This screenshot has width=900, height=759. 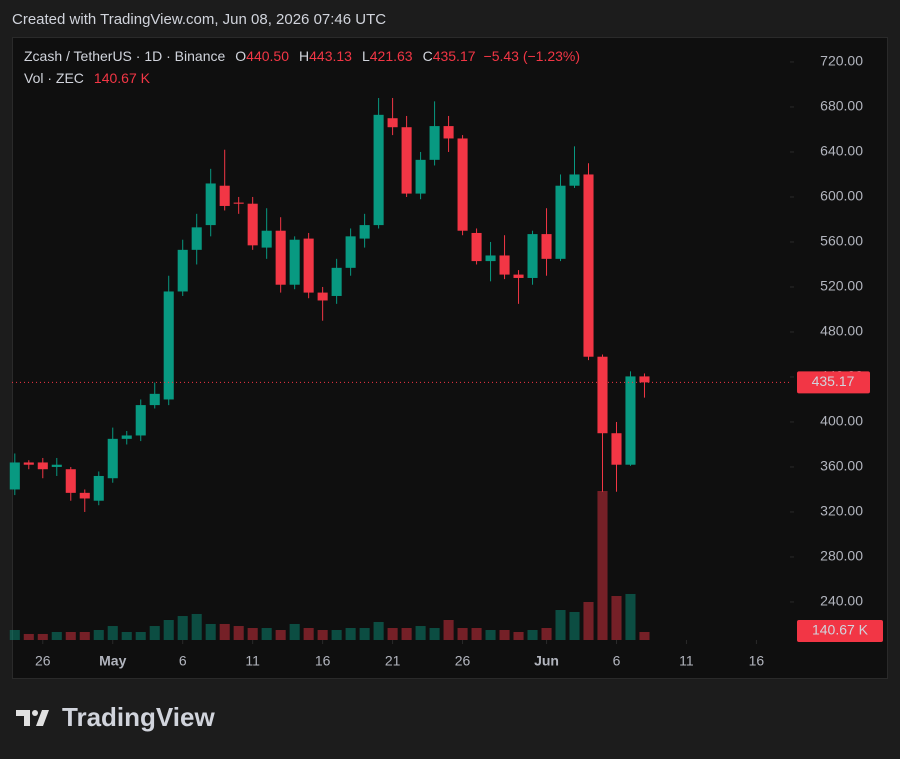 I want to click on legend-item: 440.50, so click(x=267, y=56).